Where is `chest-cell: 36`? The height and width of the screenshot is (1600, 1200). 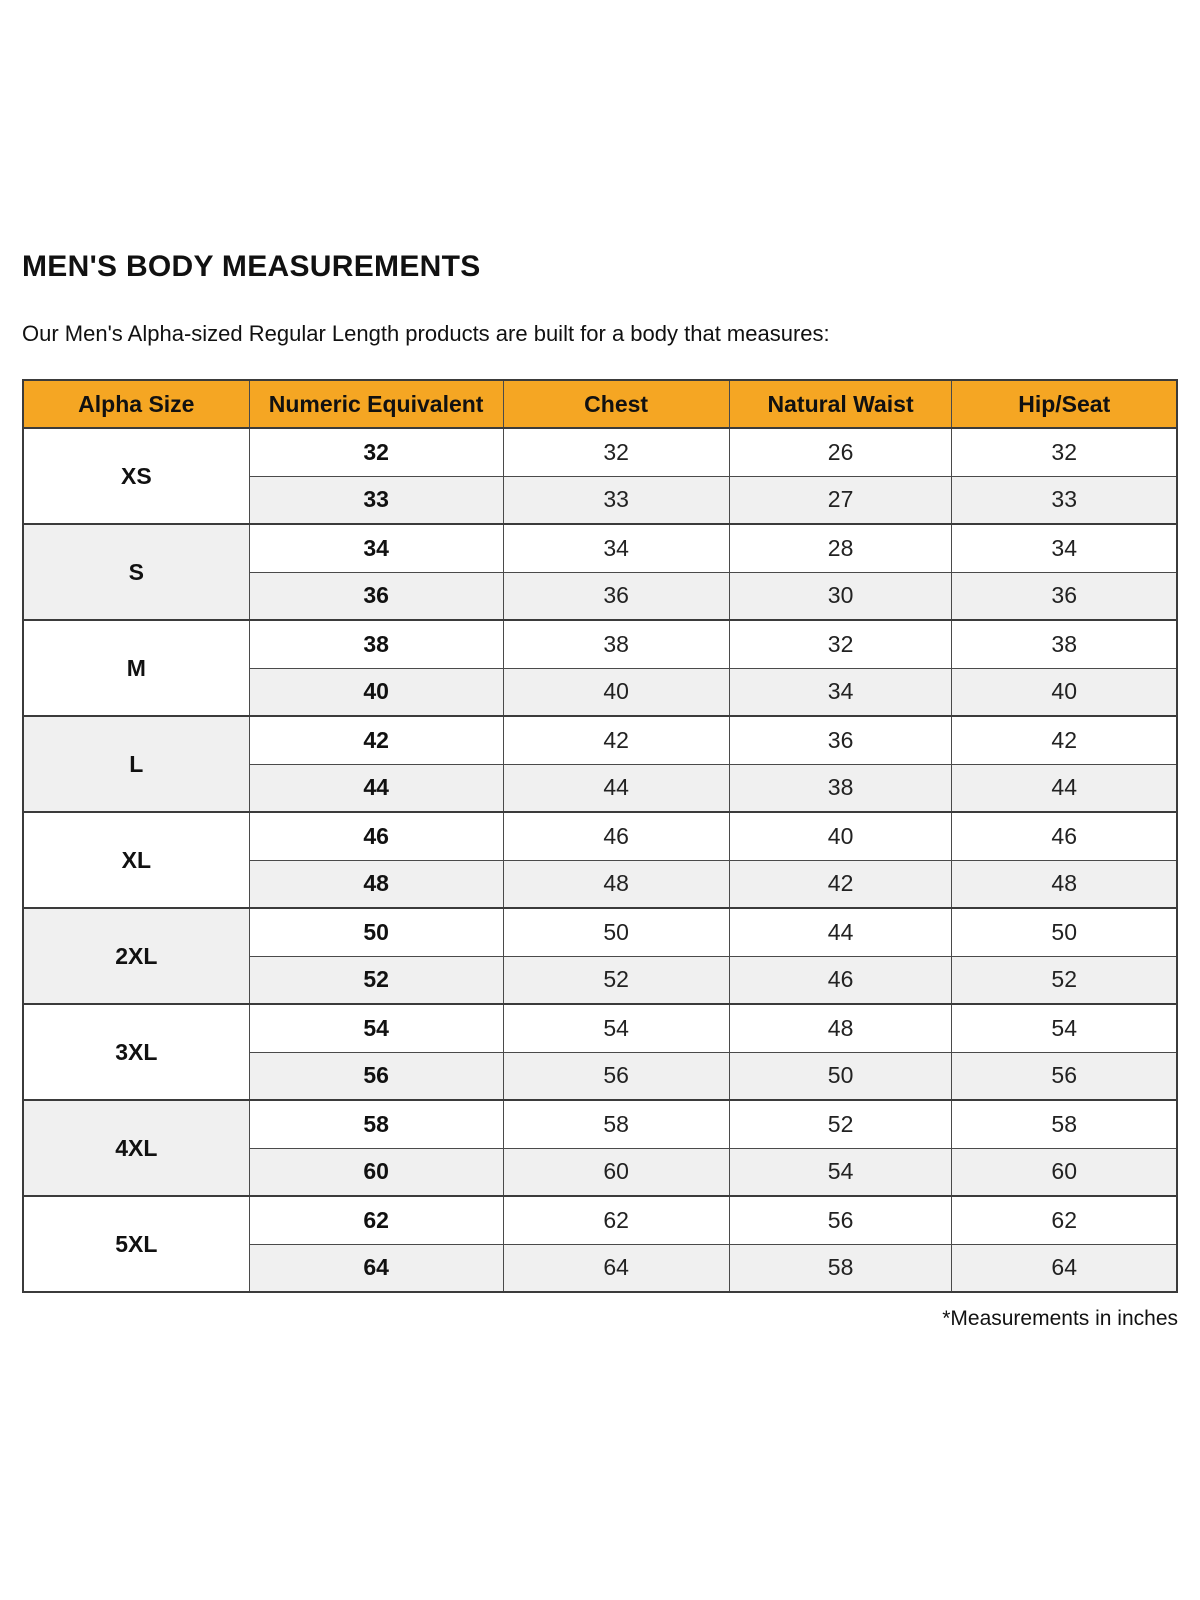
chest-cell: 36 is located at coordinates (616, 596).